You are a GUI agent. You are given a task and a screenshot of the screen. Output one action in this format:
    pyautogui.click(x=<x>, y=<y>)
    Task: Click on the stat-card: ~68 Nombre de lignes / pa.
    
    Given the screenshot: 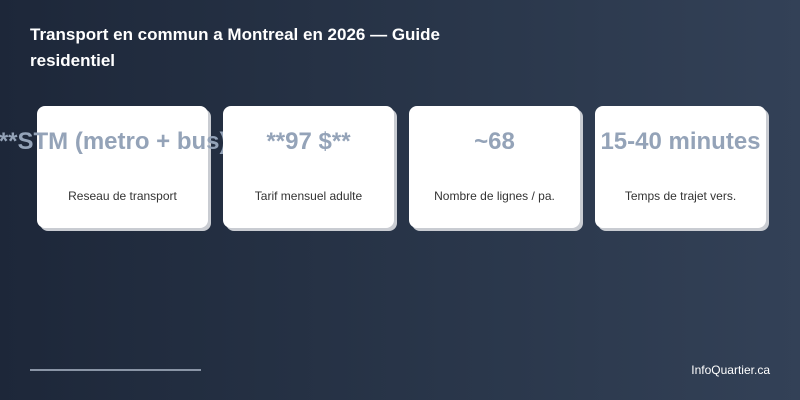 What is the action you would take?
    pyautogui.click(x=494, y=167)
    